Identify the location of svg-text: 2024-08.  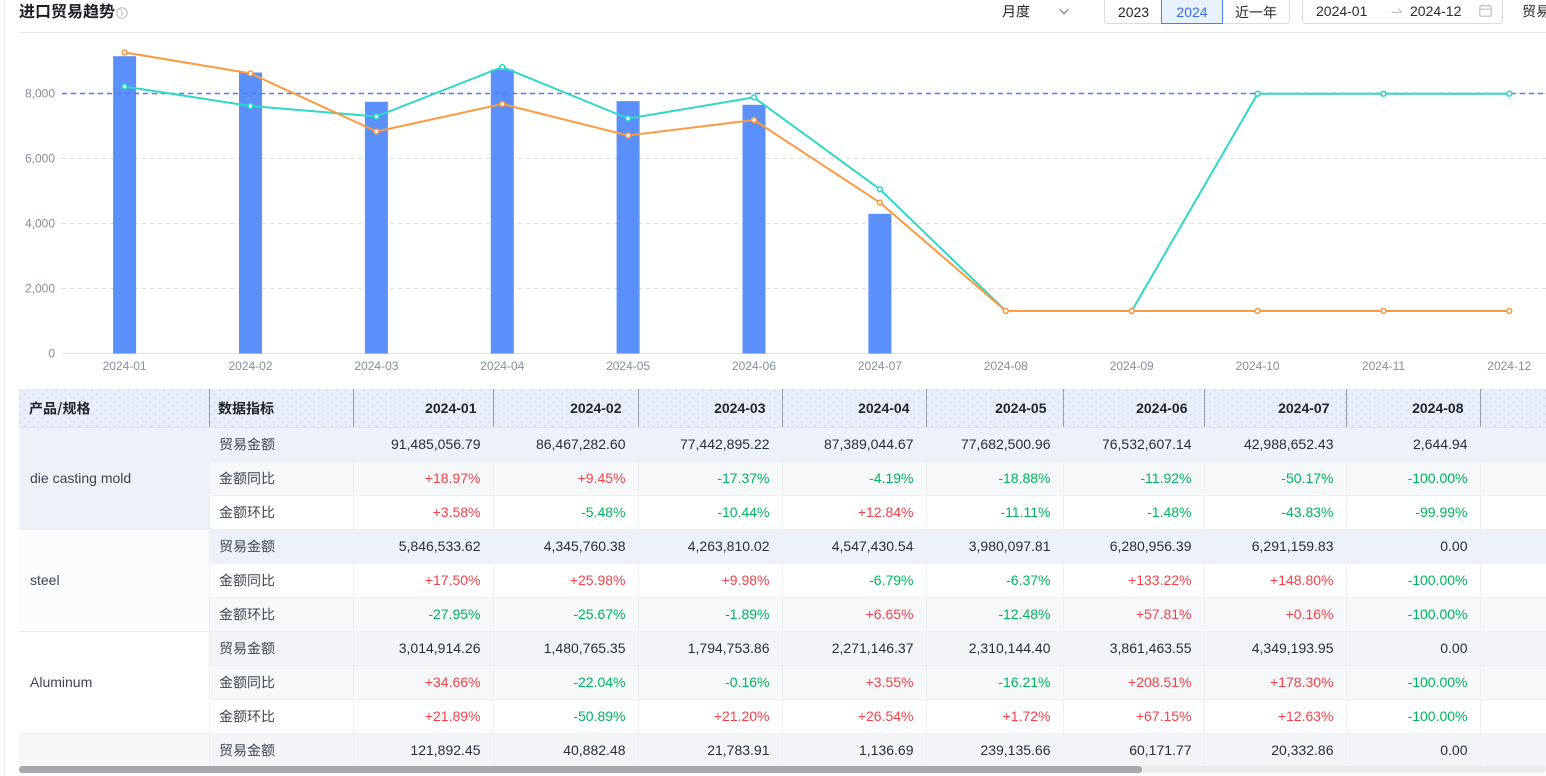
(1006, 366).